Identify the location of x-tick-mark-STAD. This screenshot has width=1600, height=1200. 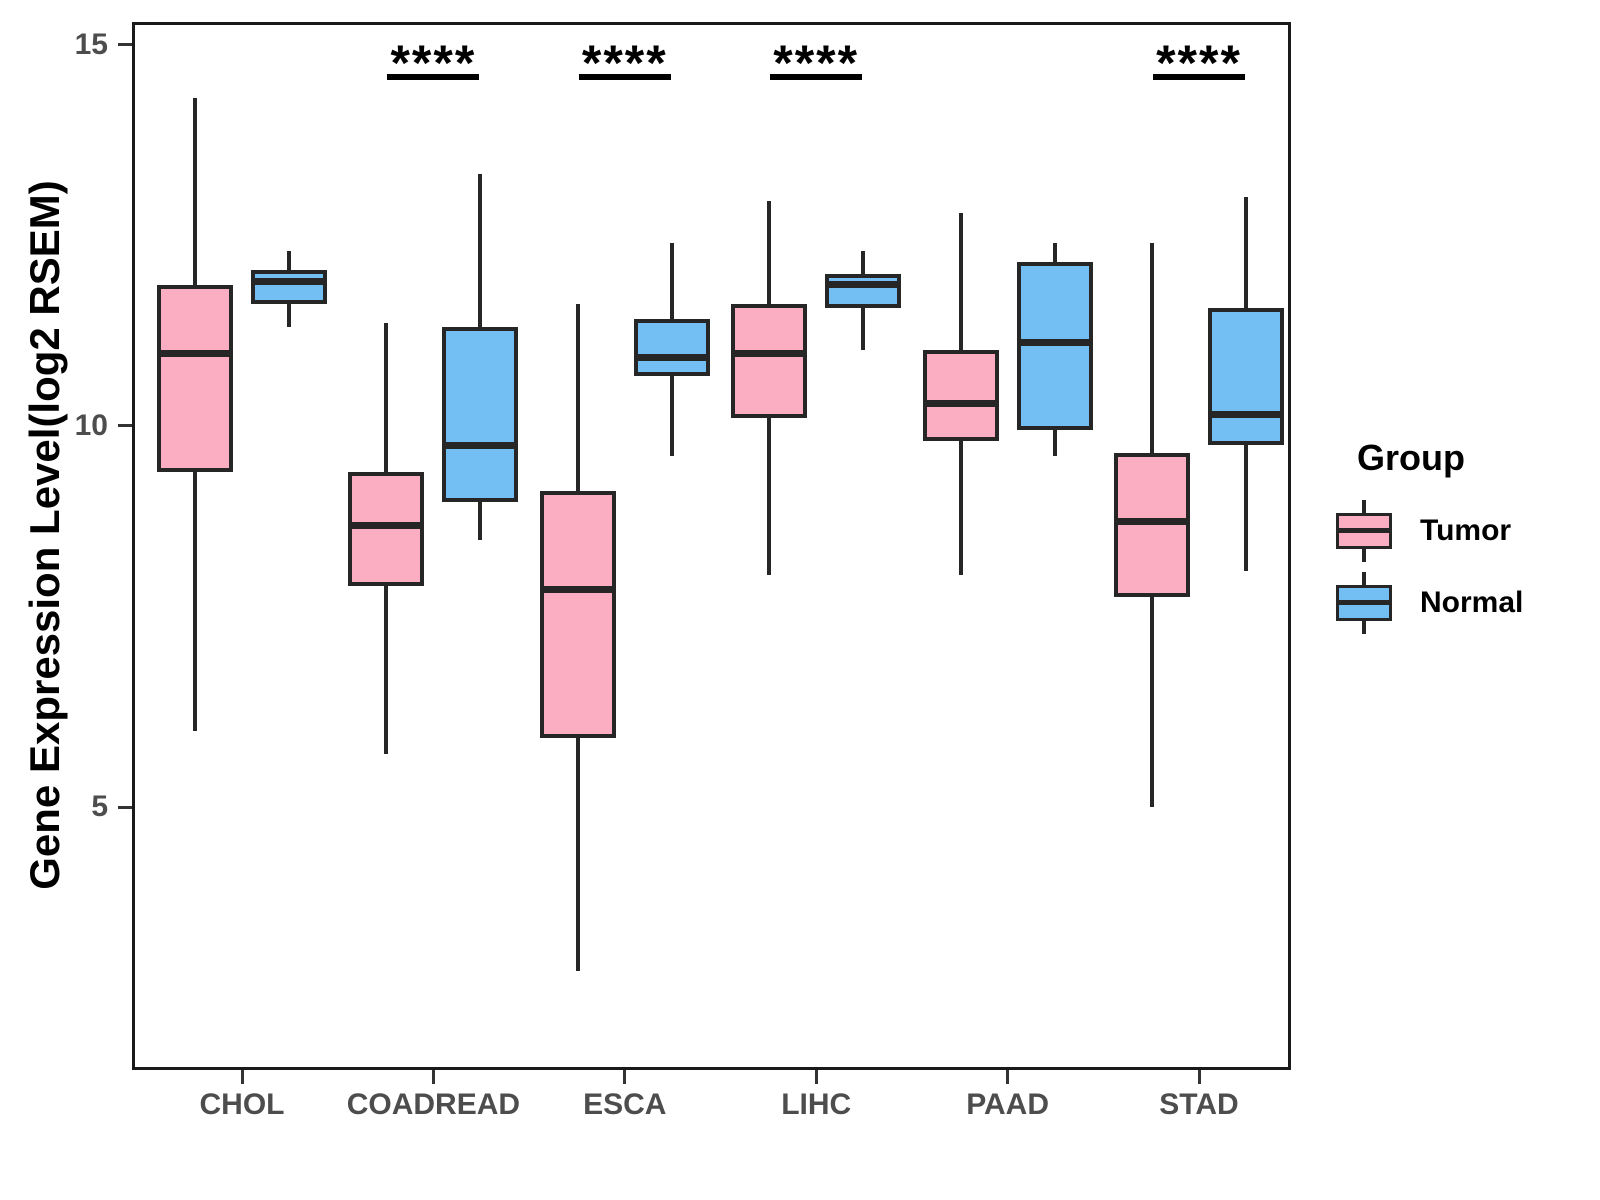
(1199, 1077).